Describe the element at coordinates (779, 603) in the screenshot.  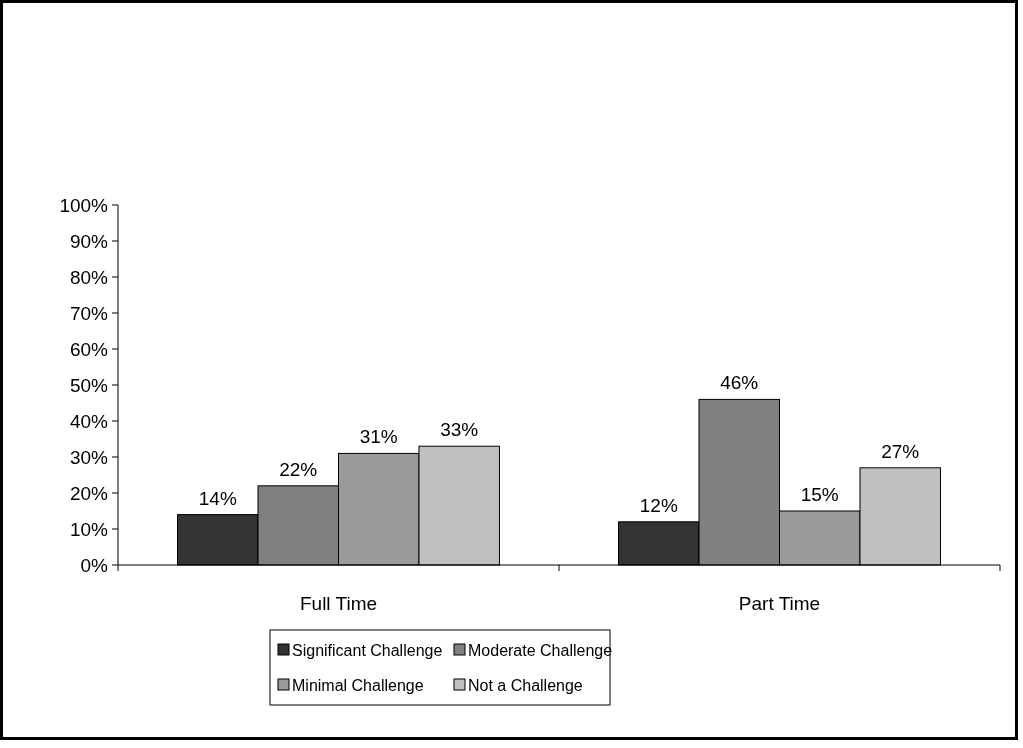
I see `x-tick-label: Part Time` at that location.